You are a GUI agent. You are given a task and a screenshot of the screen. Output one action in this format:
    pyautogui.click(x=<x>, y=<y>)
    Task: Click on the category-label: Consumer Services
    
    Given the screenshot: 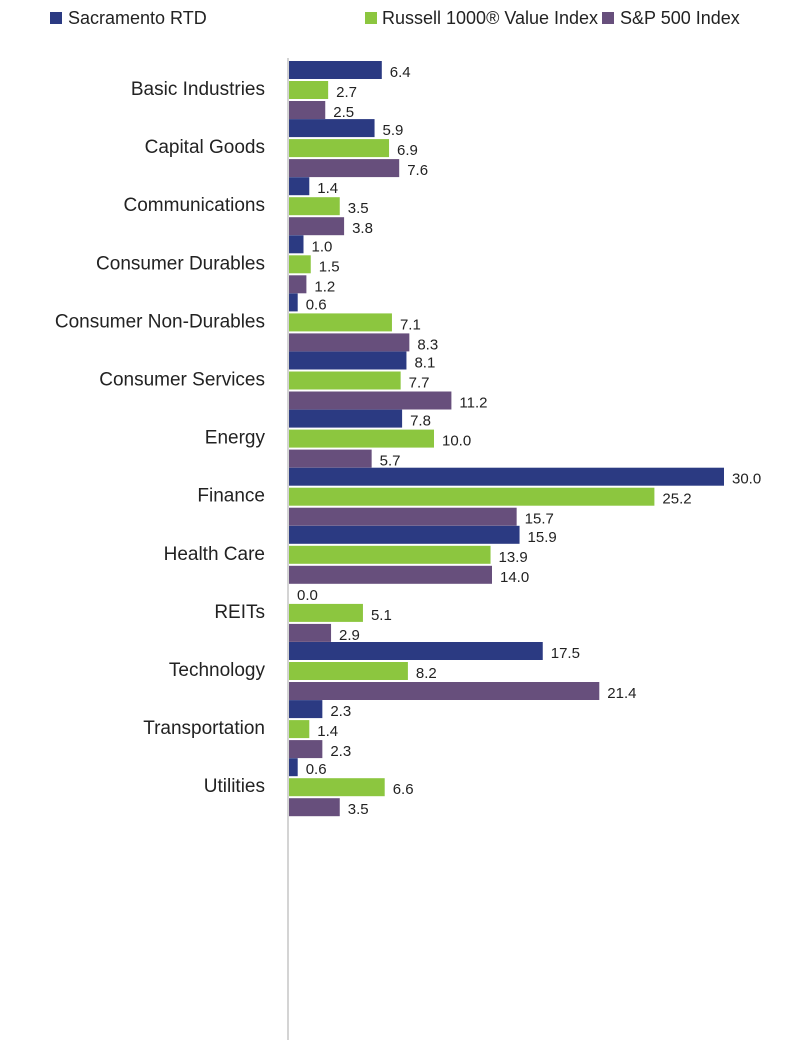 What is the action you would take?
    pyautogui.click(x=182, y=380)
    